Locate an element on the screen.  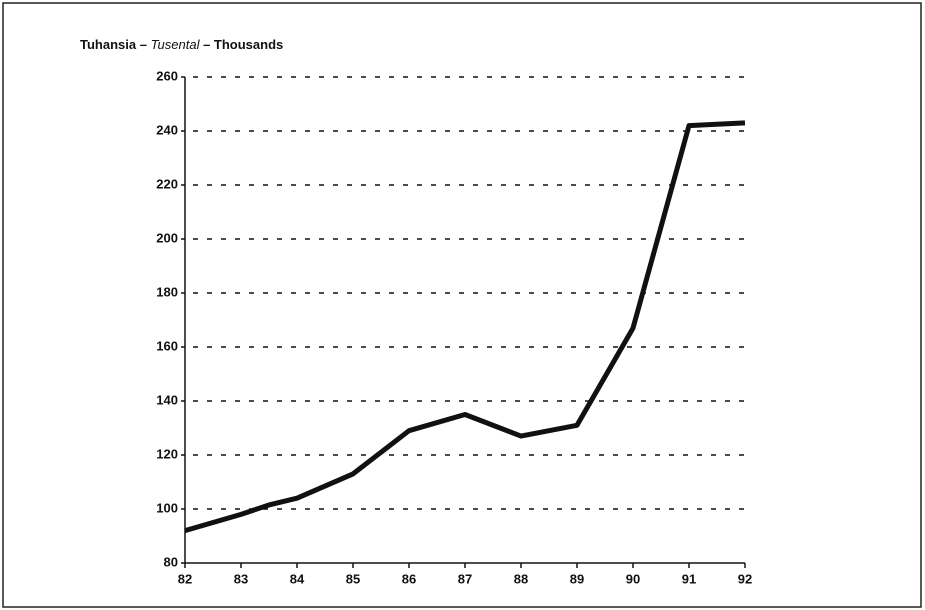
x-tick-label: 92 is located at coordinates (745, 578).